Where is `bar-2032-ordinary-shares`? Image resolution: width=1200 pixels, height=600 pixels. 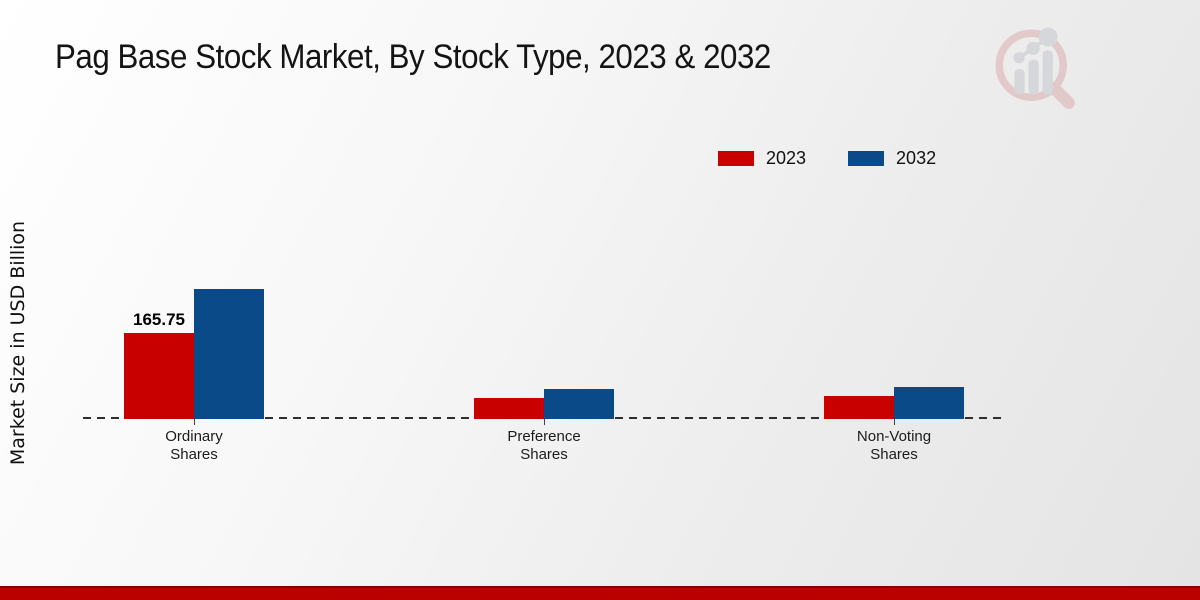 bar-2032-ordinary-shares is located at coordinates (229, 354).